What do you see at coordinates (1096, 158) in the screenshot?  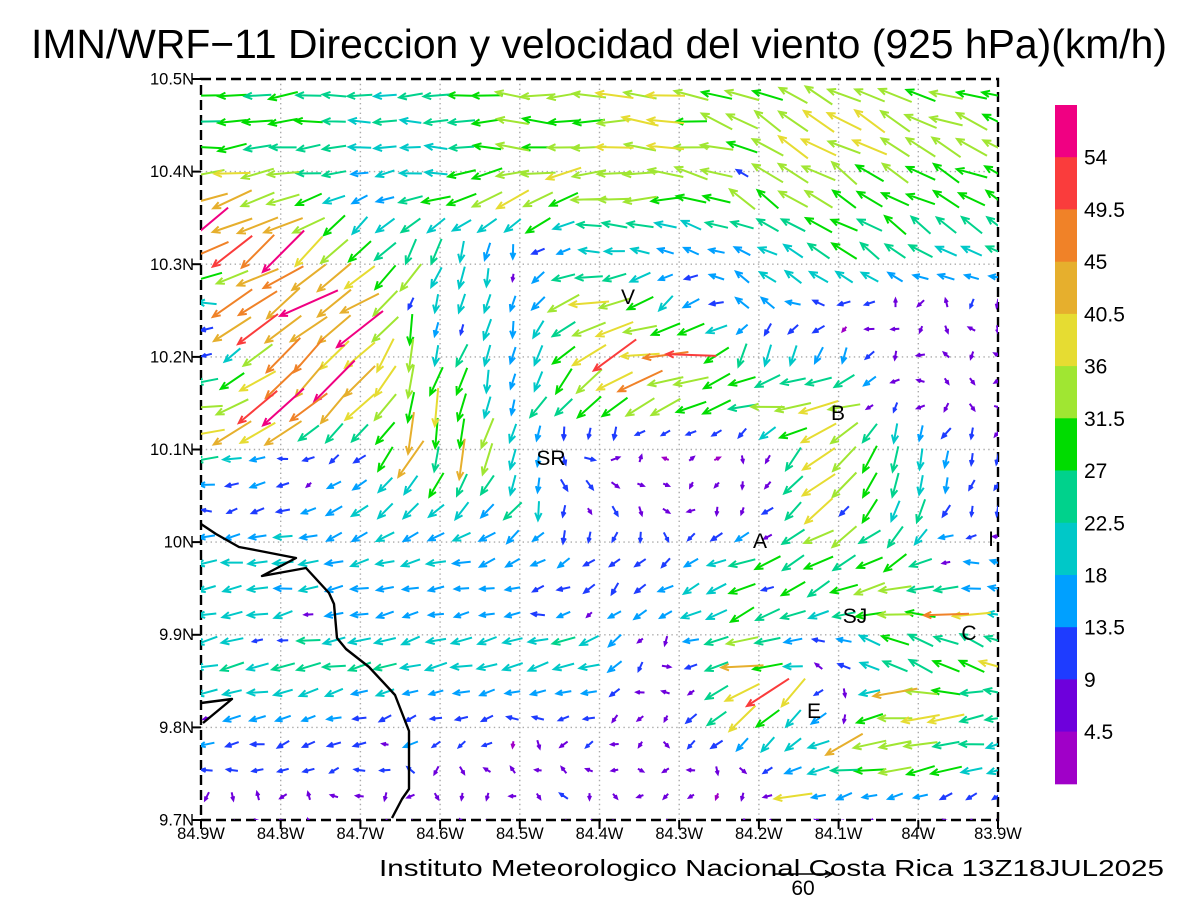 I see `svg-text: 54` at bounding box center [1096, 158].